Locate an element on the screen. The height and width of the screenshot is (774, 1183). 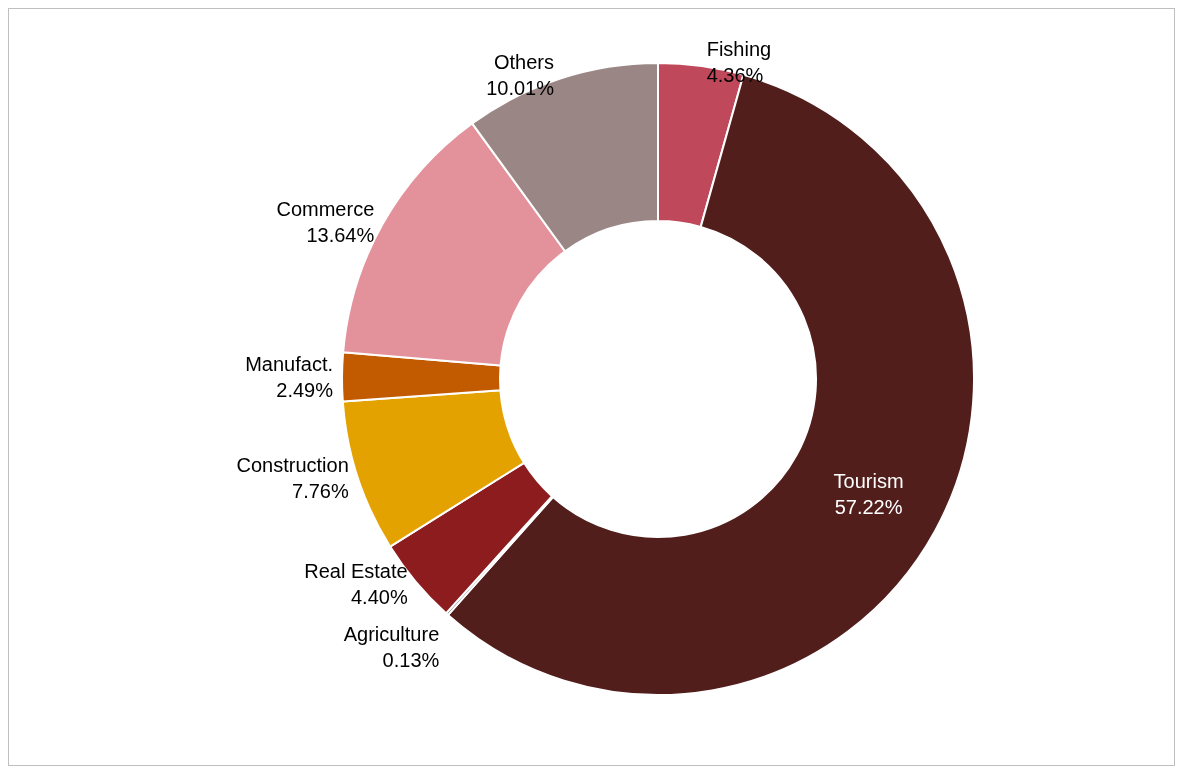
slice-label: Agriculture is located at coordinates (391, 634).